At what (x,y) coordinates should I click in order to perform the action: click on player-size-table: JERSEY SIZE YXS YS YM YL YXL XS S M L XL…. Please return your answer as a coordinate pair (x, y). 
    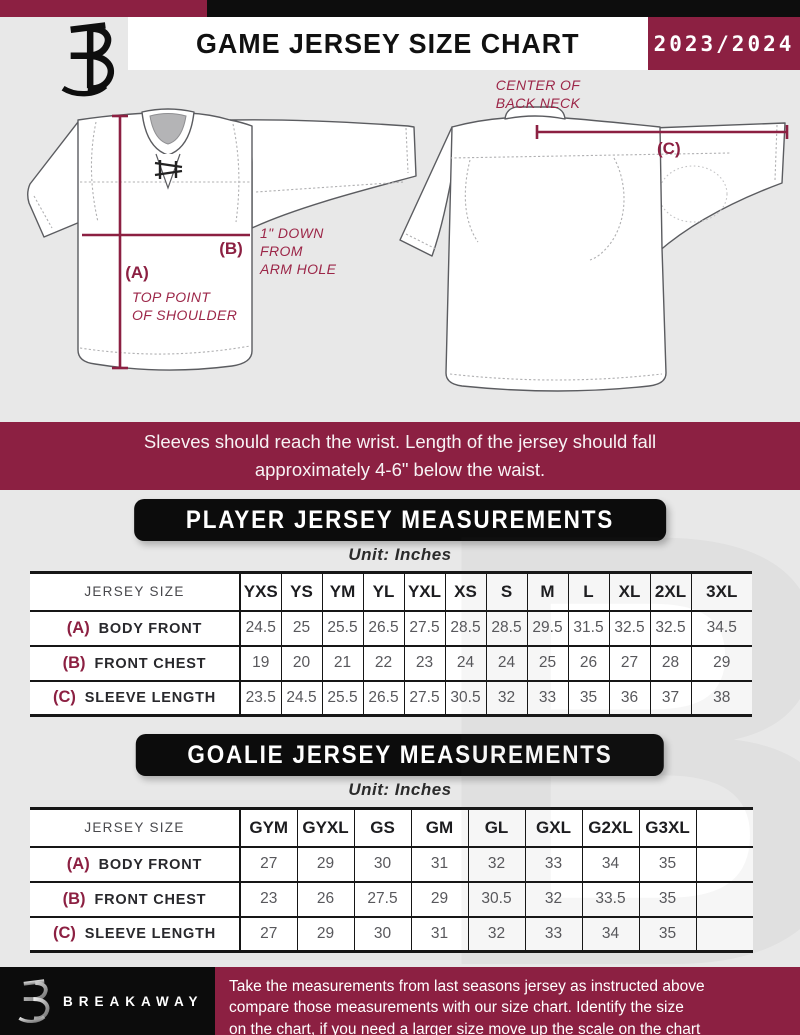
    Looking at the image, I should click on (391, 644).